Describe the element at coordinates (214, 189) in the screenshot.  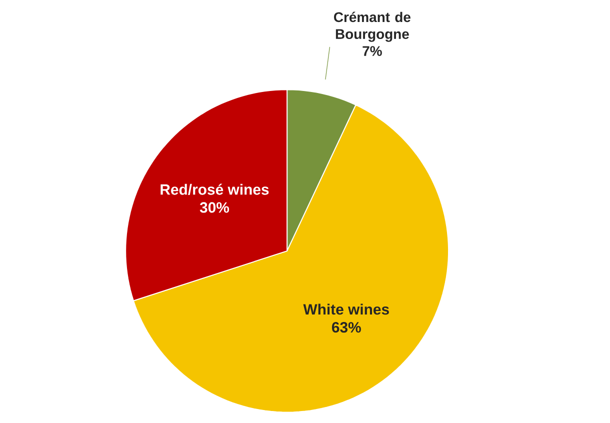
I see `slice-label: Red/rosé wines` at that location.